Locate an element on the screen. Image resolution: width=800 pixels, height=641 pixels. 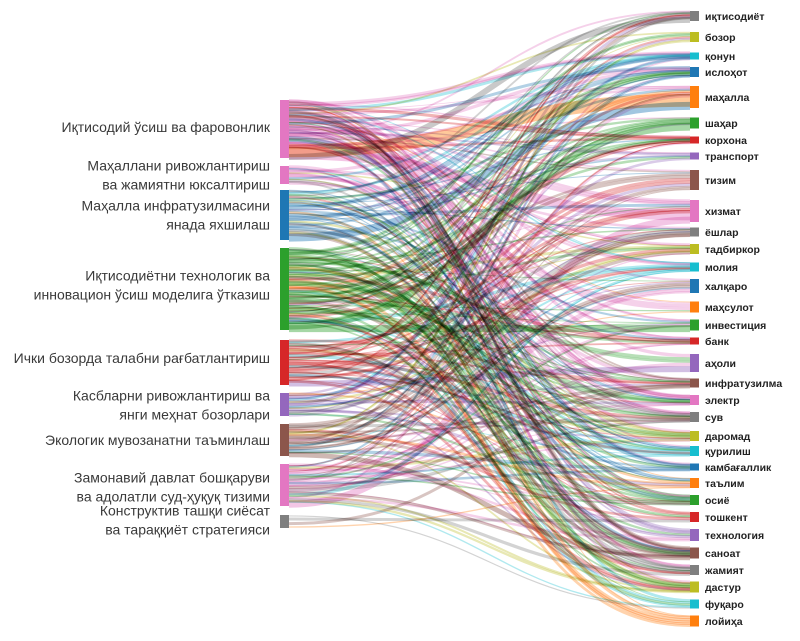
target-label: тадбиркор is located at coordinates (732, 250).